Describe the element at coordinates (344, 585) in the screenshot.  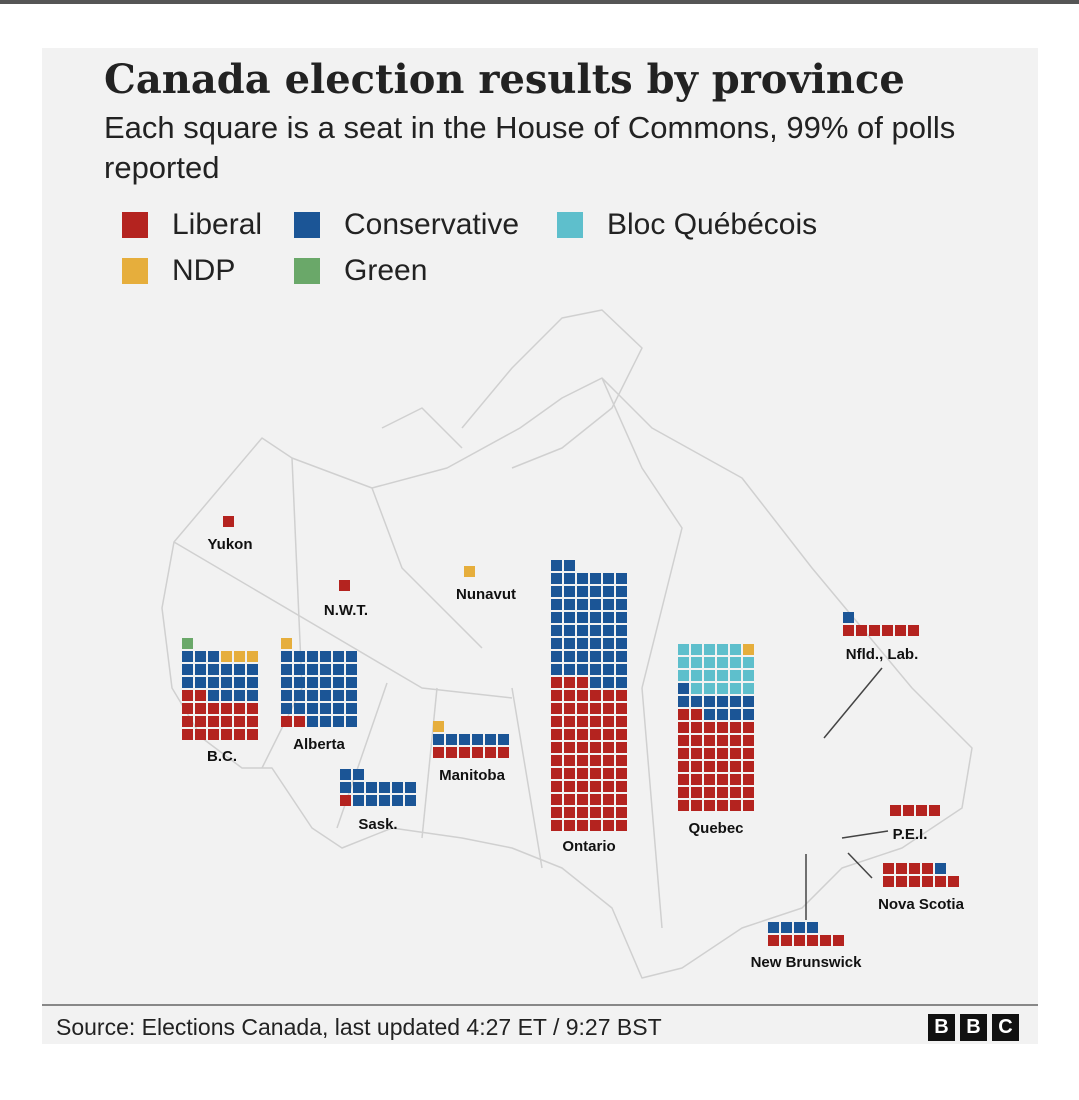
I see `seat-square-n-w-t` at that location.